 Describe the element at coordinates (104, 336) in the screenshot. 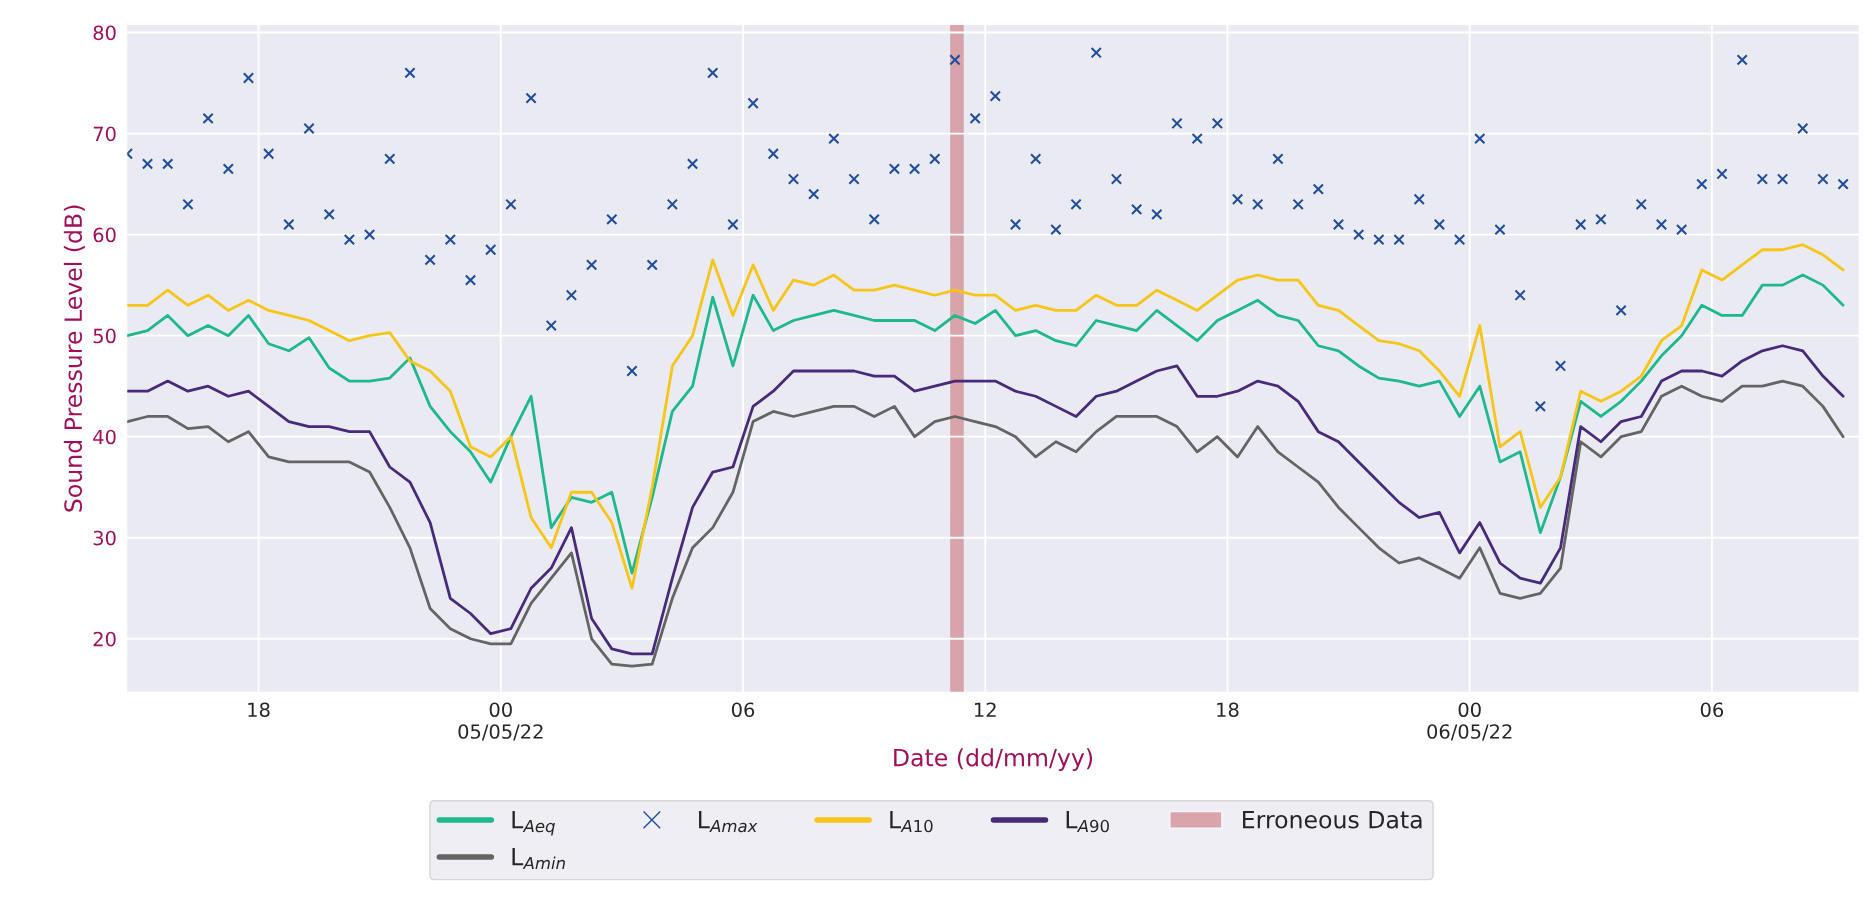

I see `y-tick-label: 50` at that location.